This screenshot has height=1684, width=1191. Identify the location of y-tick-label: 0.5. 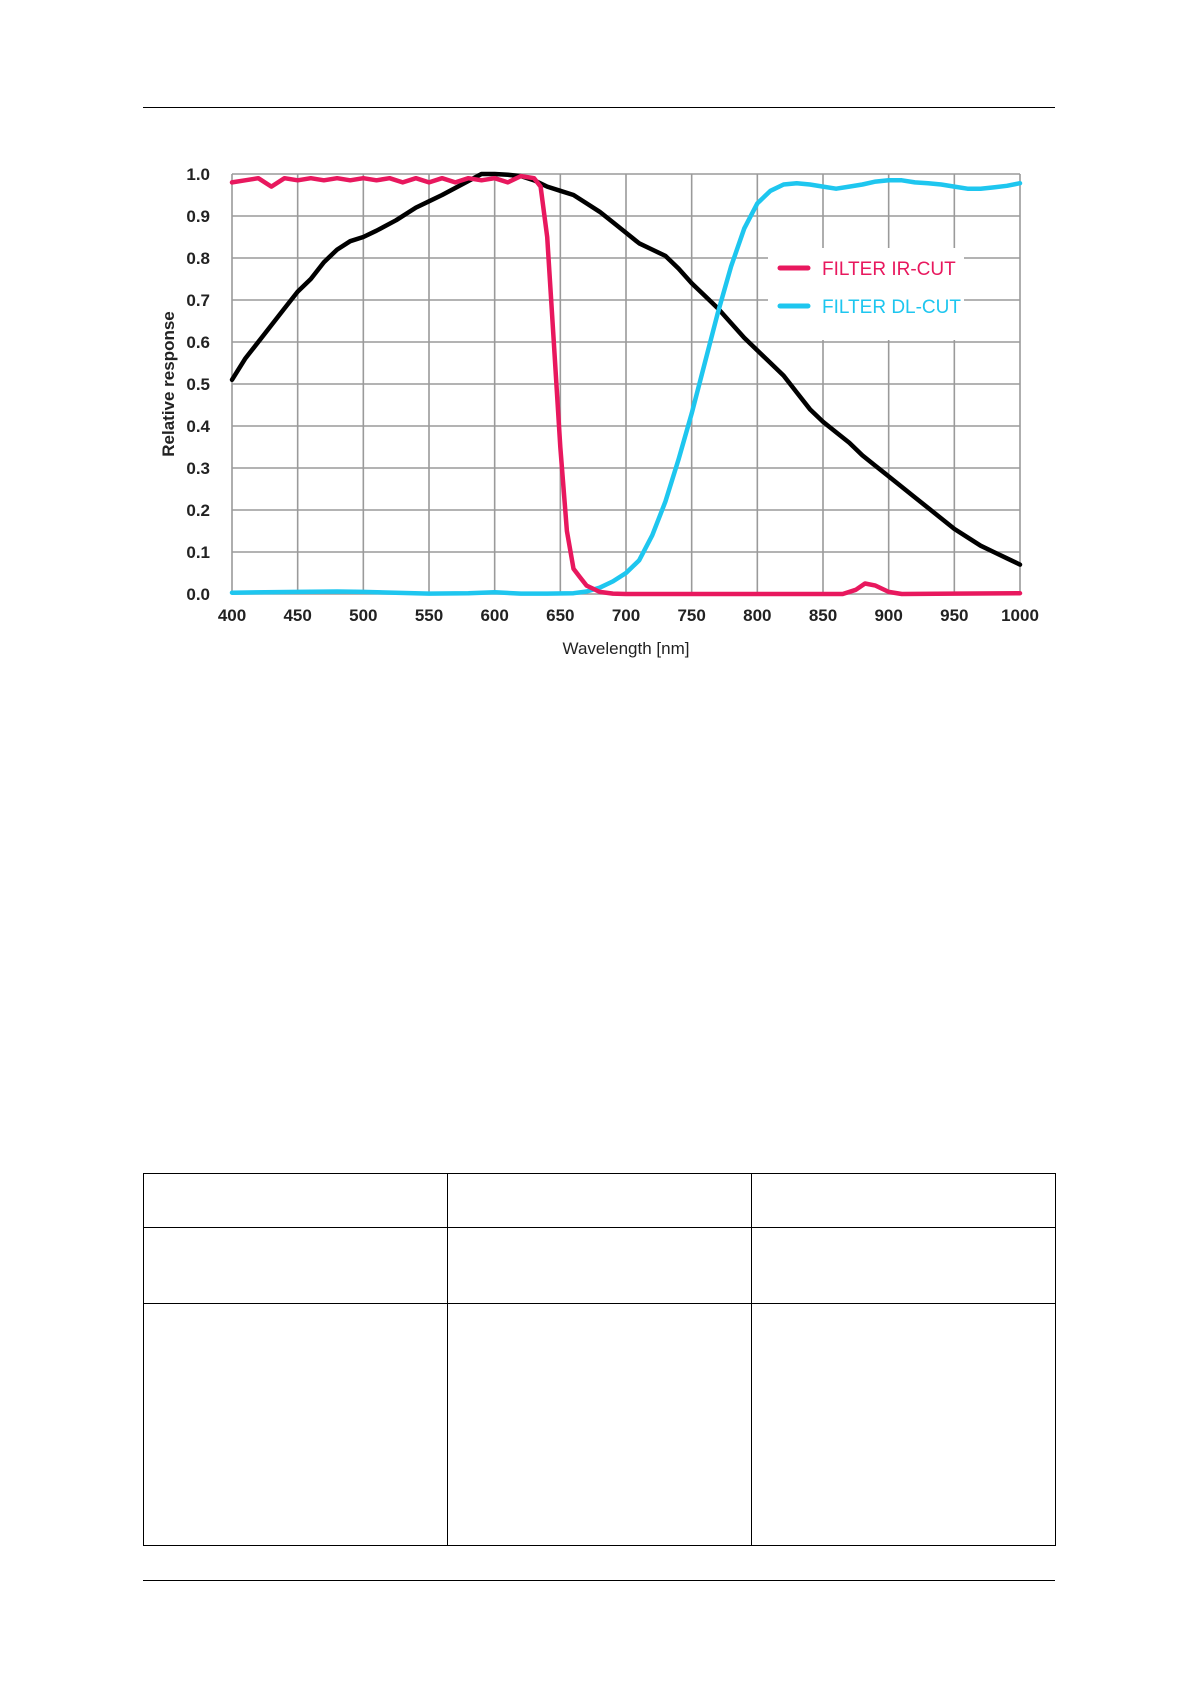
(198, 384).